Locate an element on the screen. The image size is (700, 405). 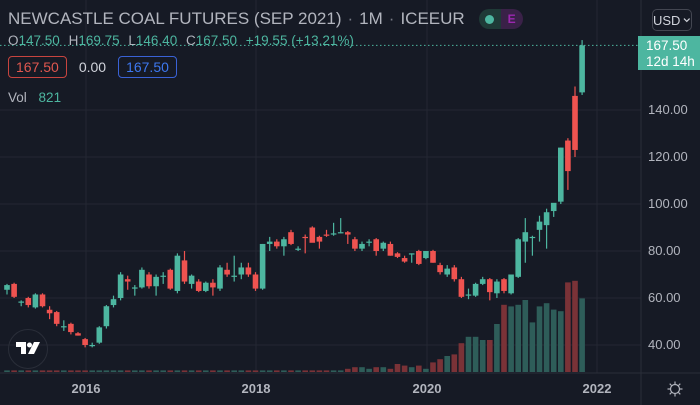
buy-button: 167.50 is located at coordinates (147, 67).